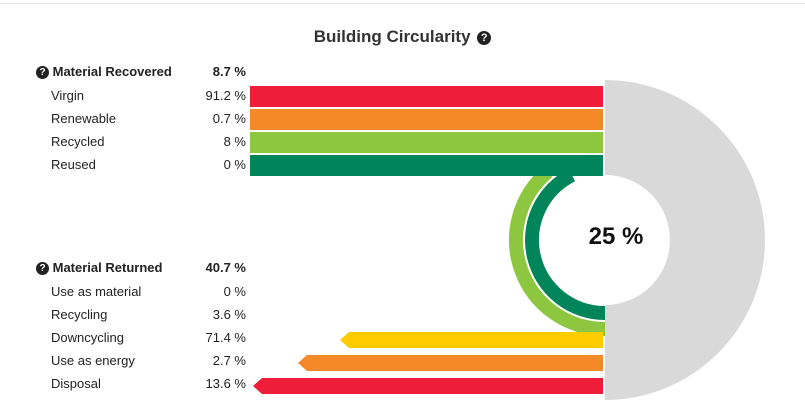  I want to click on recovered-item-value: 8 %, so click(234, 141).